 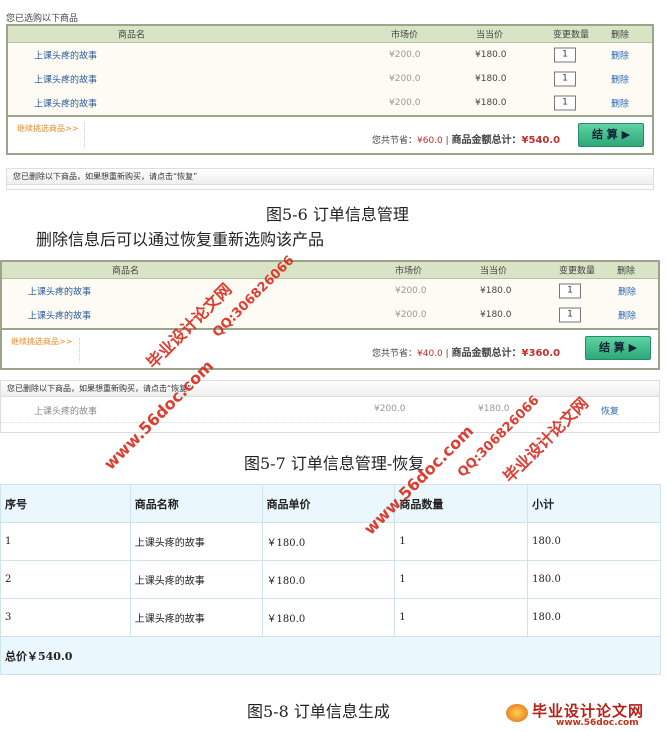 What do you see at coordinates (65, 541) in the screenshot?
I see `order-index: 1` at bounding box center [65, 541].